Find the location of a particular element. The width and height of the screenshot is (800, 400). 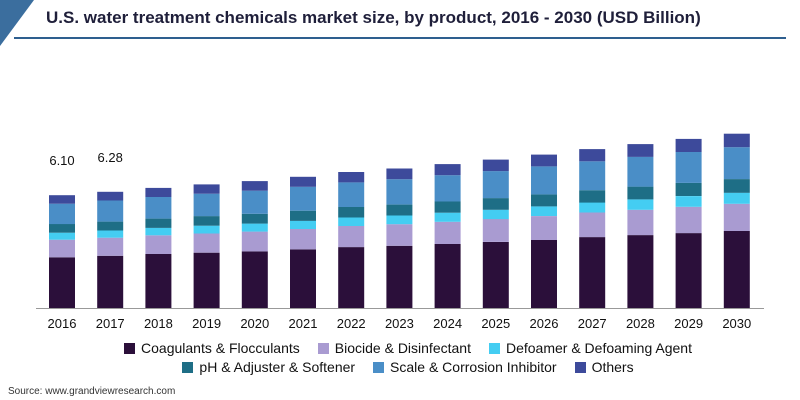

legend-label: pH & Adjuster & Softener is located at coordinates (277, 367).